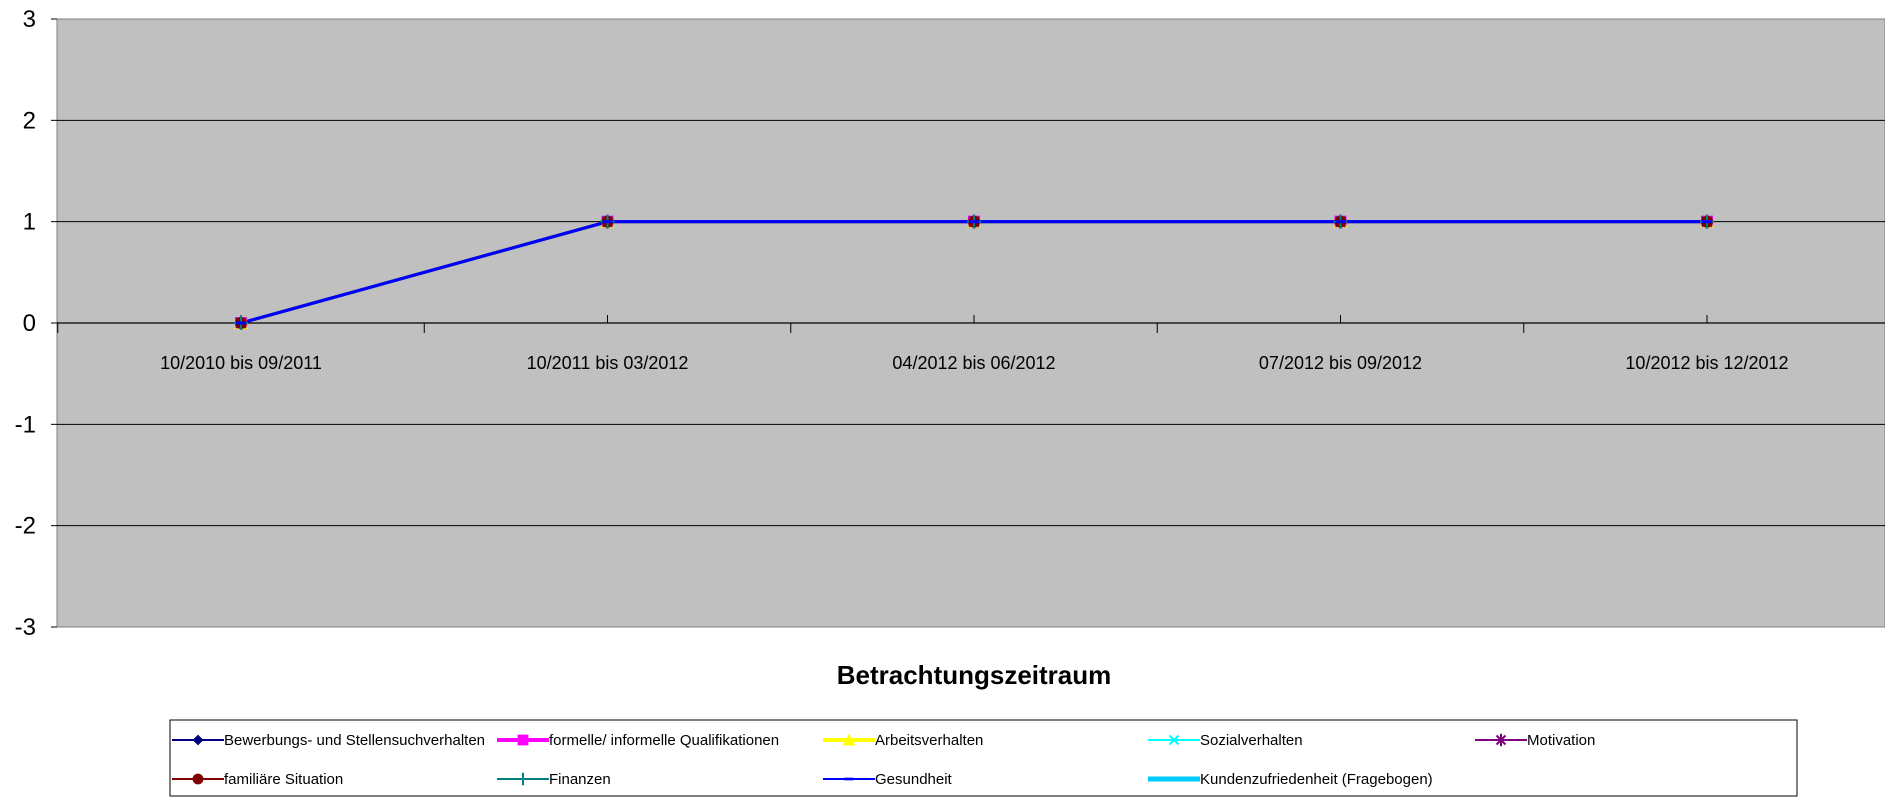 The width and height of the screenshot is (1885, 797). I want to click on legend-label: Motivation, so click(1561, 740).